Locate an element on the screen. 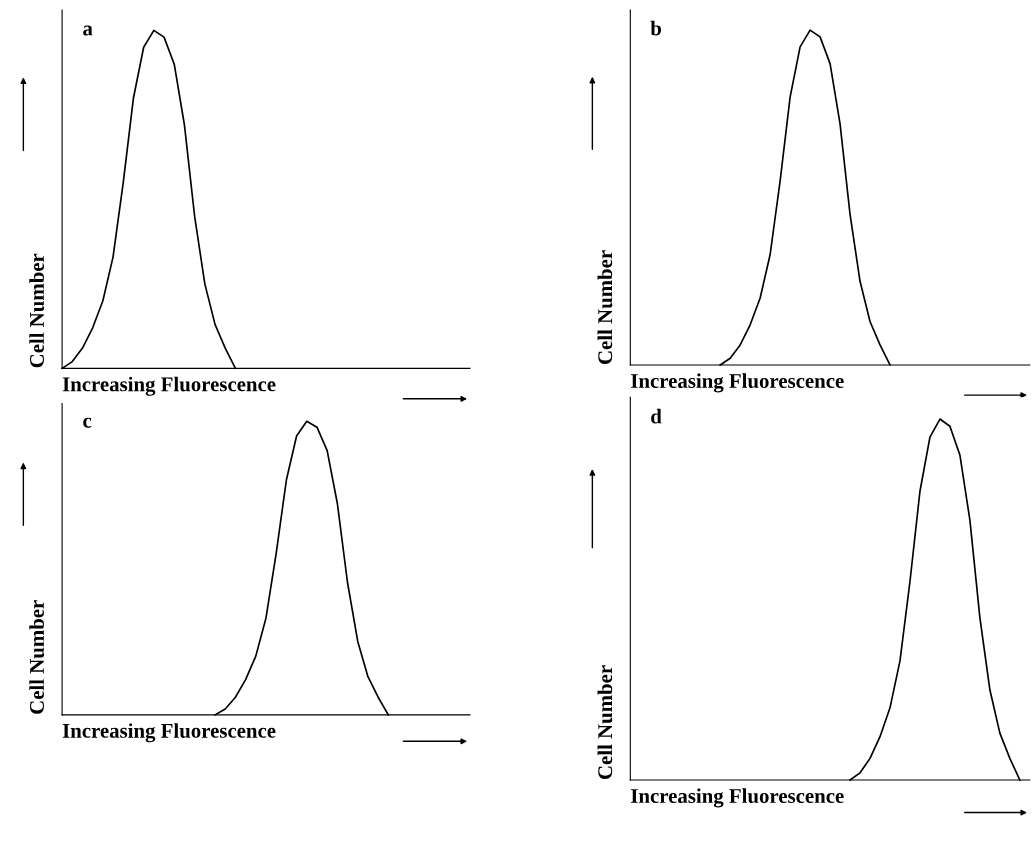 The height and width of the screenshot is (841, 1035). annotation: b is located at coordinates (656, 28).